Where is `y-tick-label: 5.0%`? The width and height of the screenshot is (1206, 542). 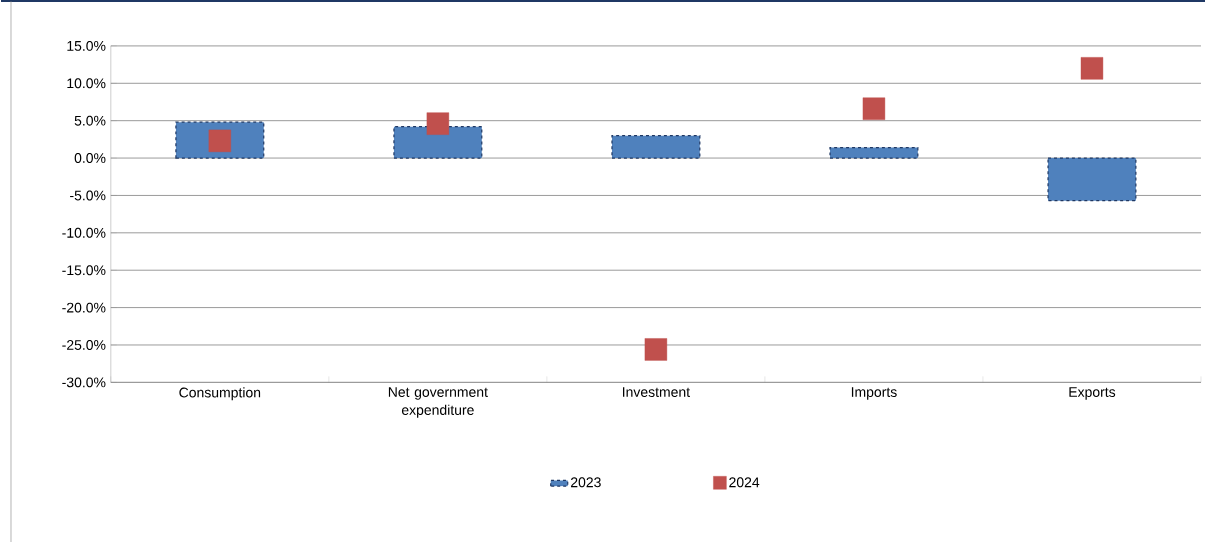
y-tick-label: 5.0% is located at coordinates (90, 120).